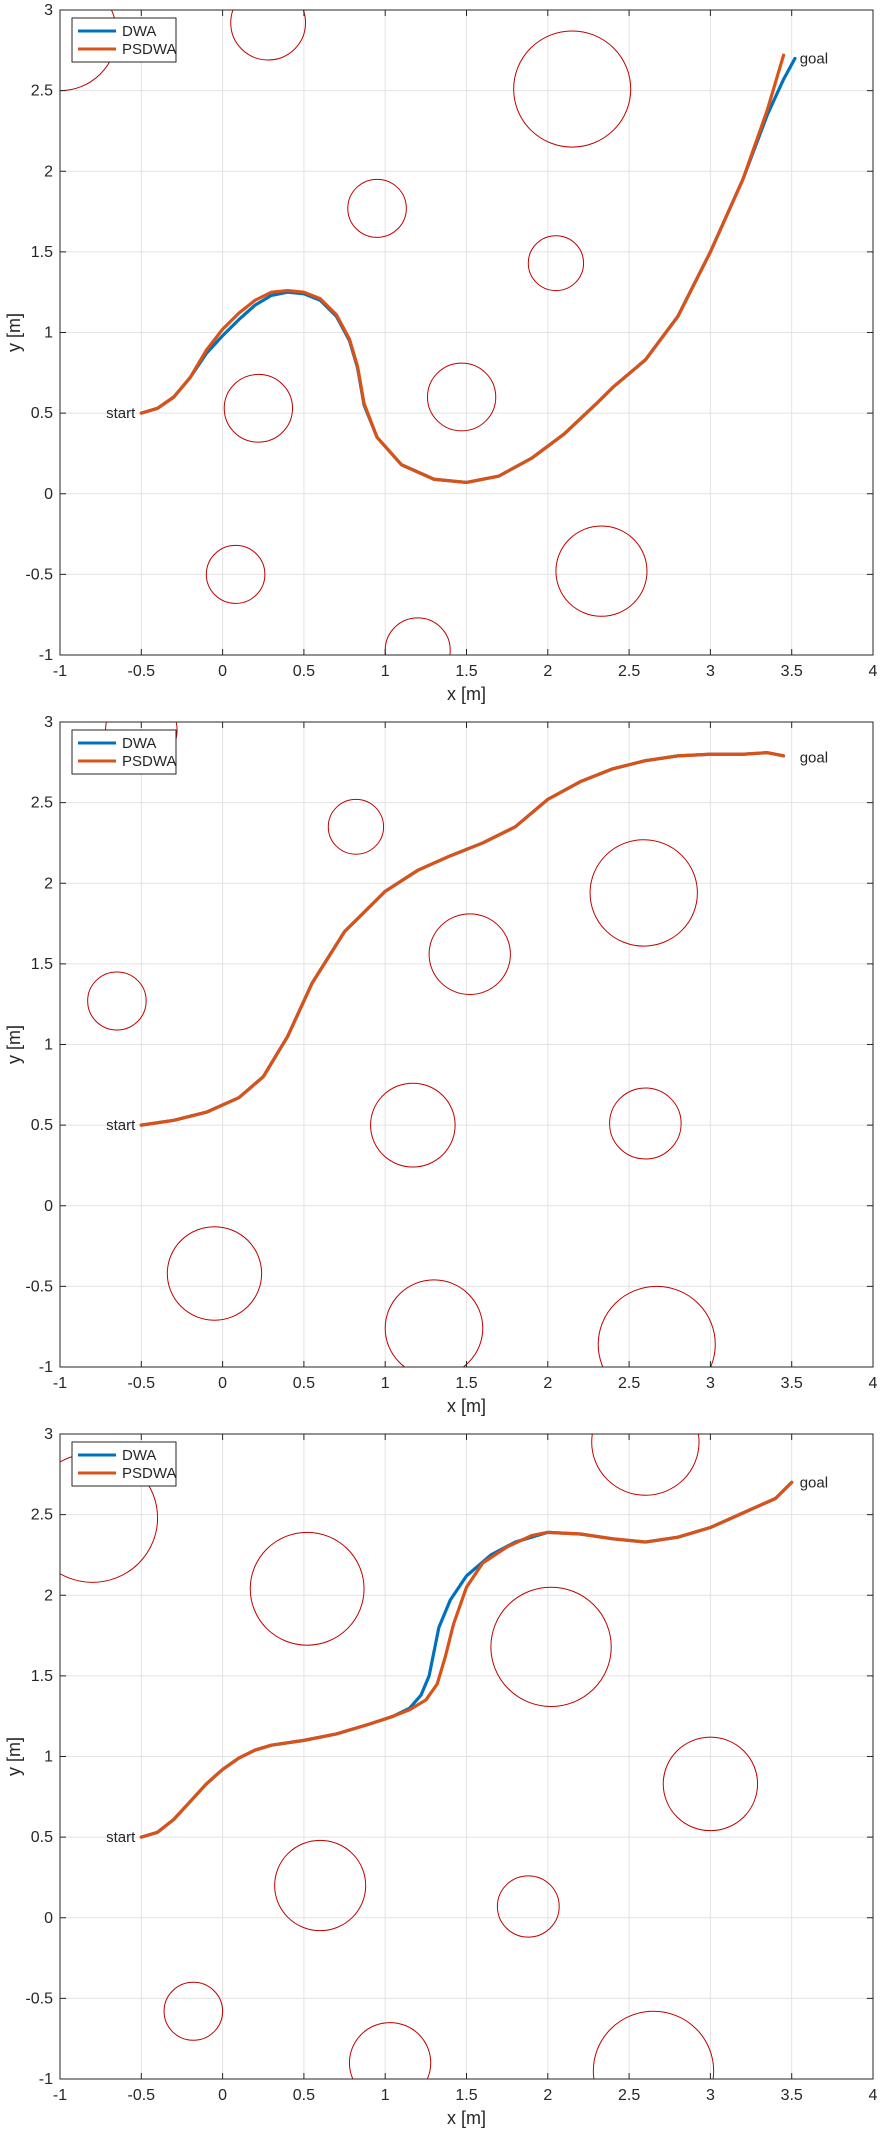 This screenshot has height=2136, width=885. I want to click on y-axis-label: y [m], so click(14, 1756).